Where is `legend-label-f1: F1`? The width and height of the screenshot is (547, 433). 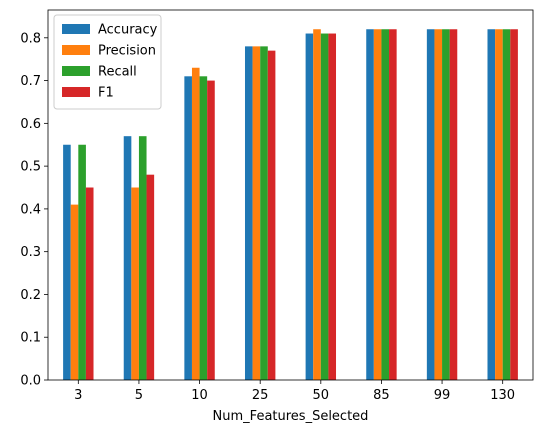 legend-label-f1: F1 is located at coordinates (106, 93).